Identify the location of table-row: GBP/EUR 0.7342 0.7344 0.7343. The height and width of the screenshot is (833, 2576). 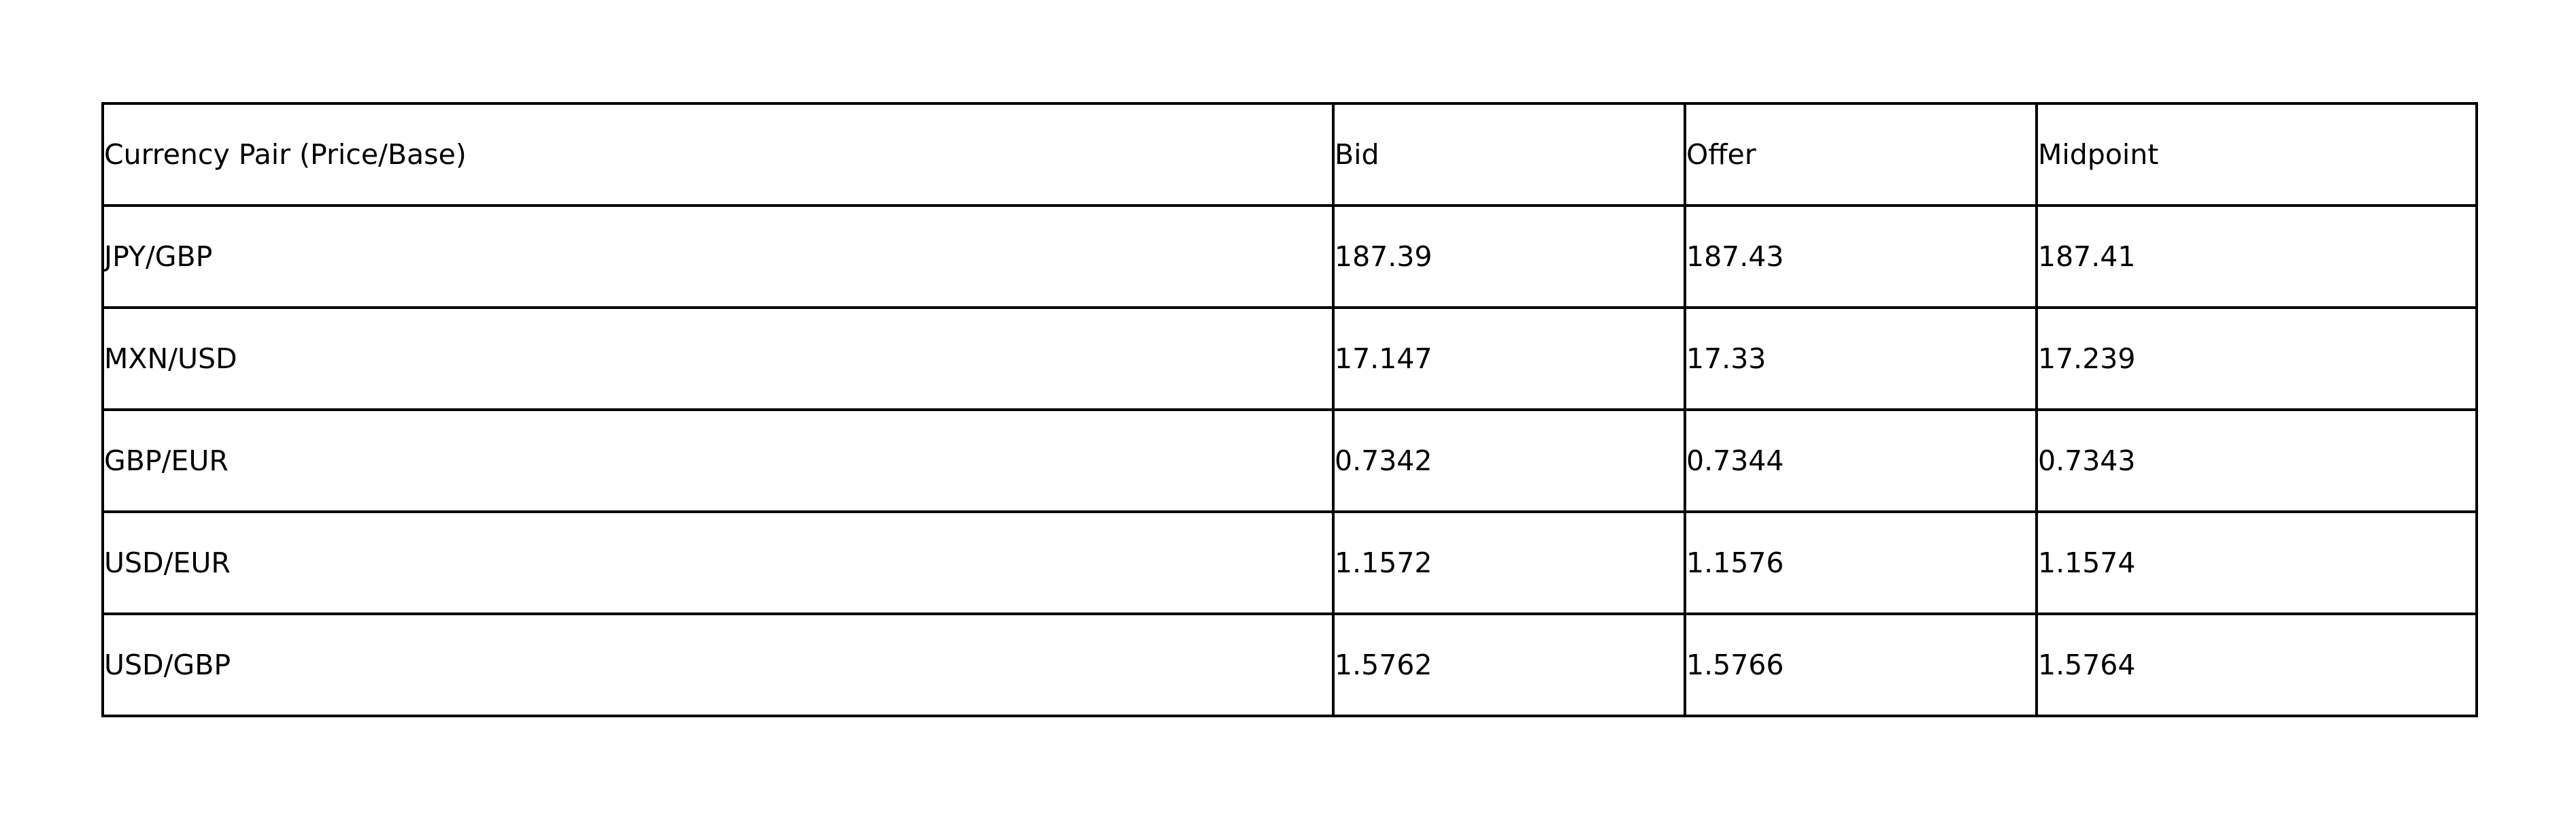
(1289, 461).